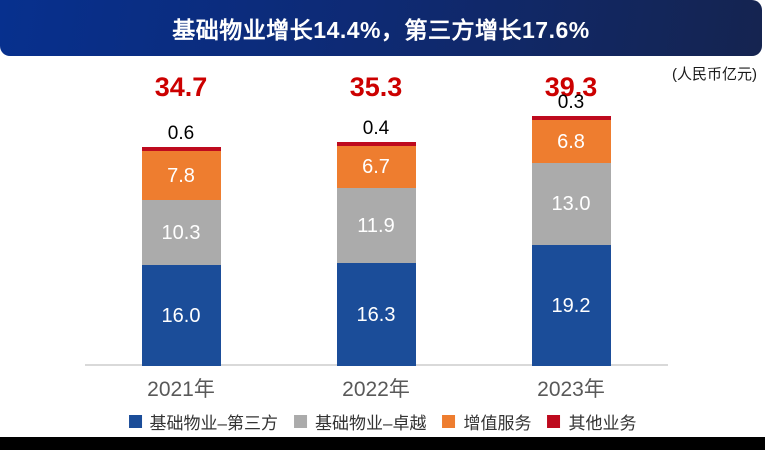 The width and height of the screenshot is (765, 450). I want to click on category-label: 2023年, so click(571, 389).